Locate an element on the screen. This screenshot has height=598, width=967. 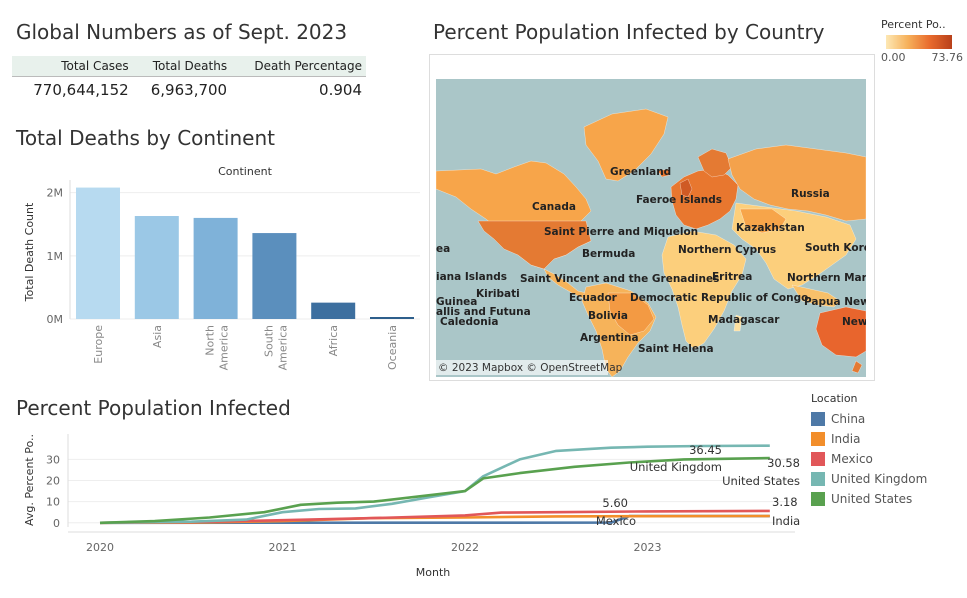
line-end-name-mexico: Mexico is located at coordinates (616, 521).